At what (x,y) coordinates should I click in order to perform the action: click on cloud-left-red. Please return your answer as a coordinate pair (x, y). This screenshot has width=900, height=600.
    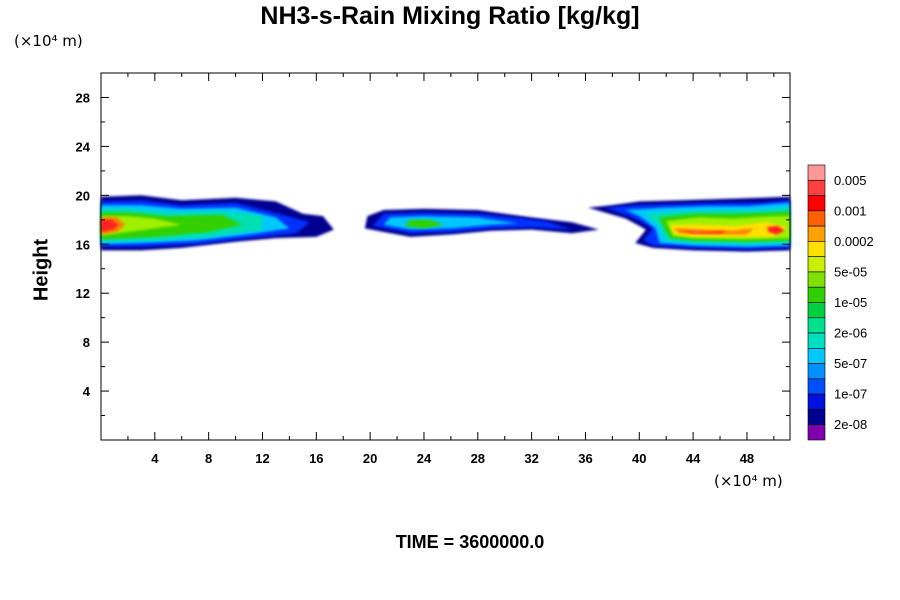
    Looking at the image, I should click on (110, 225).